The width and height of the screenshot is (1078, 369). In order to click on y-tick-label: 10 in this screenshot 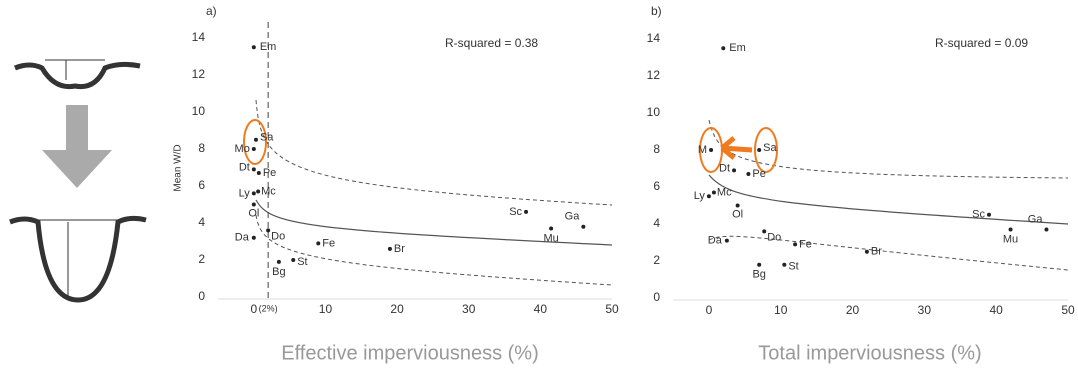, I will do `click(654, 112)`.